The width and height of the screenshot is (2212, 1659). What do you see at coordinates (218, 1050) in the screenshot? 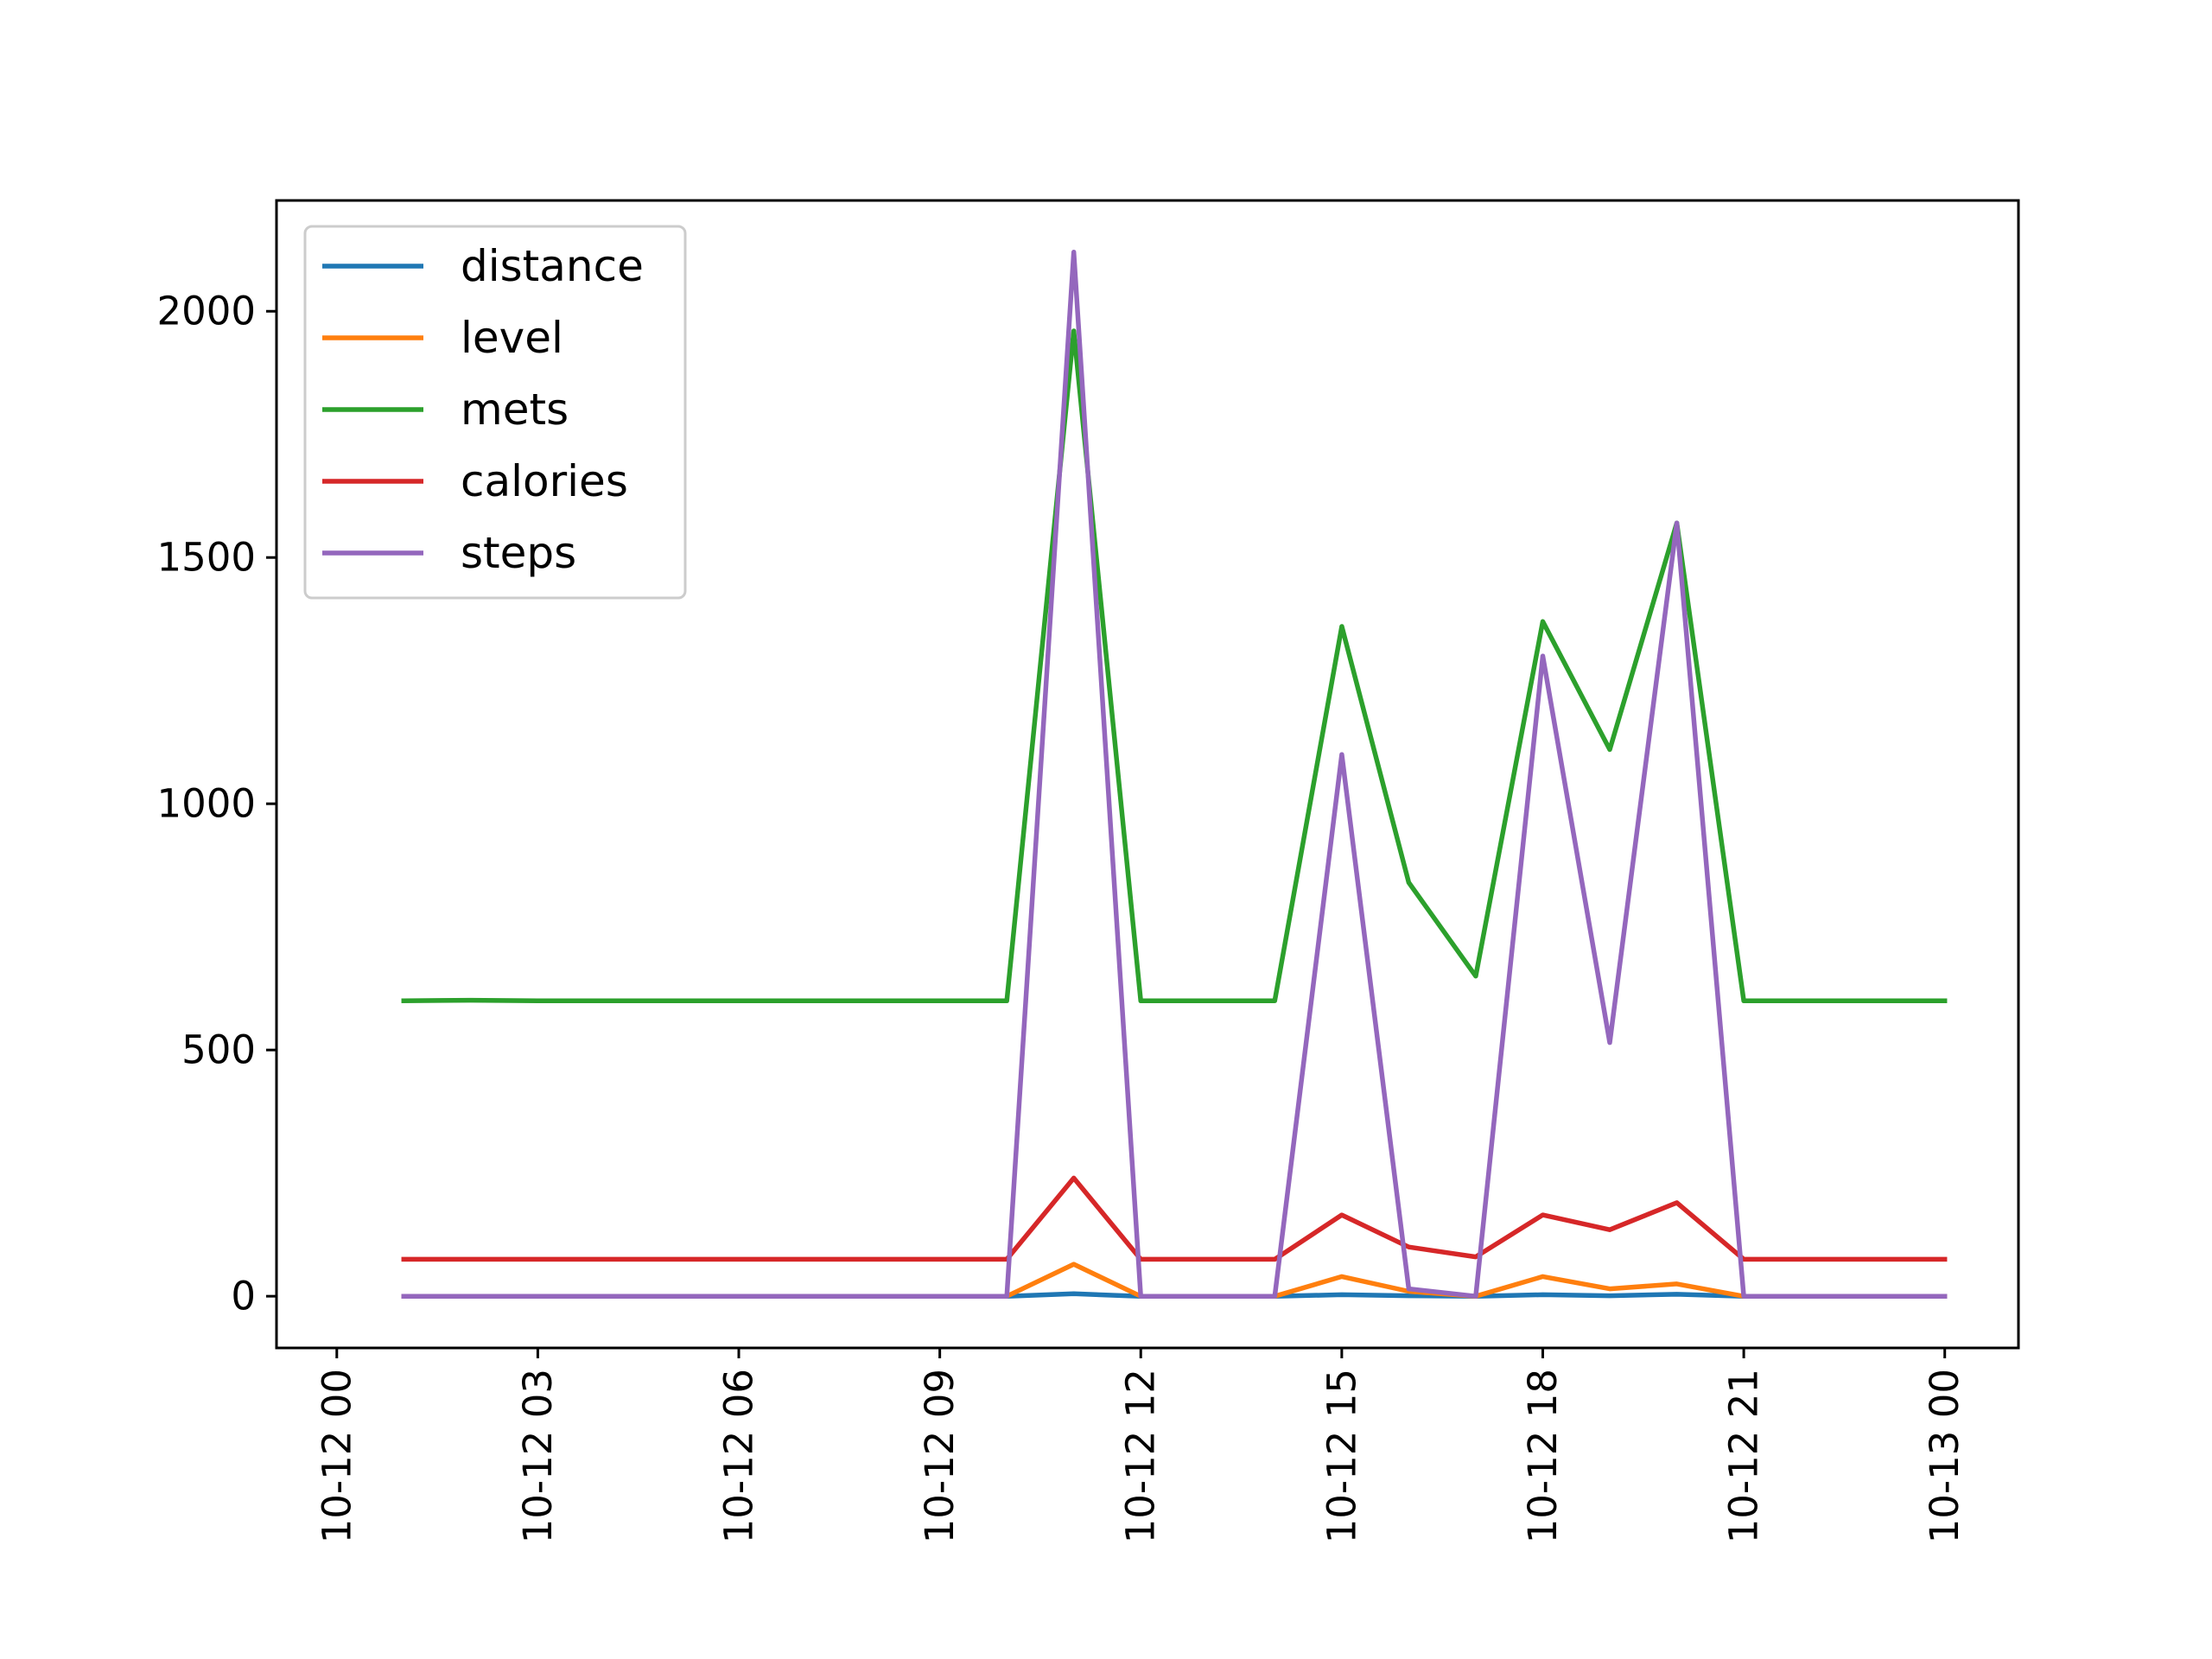
I see `y-tick-label: 500` at bounding box center [218, 1050].